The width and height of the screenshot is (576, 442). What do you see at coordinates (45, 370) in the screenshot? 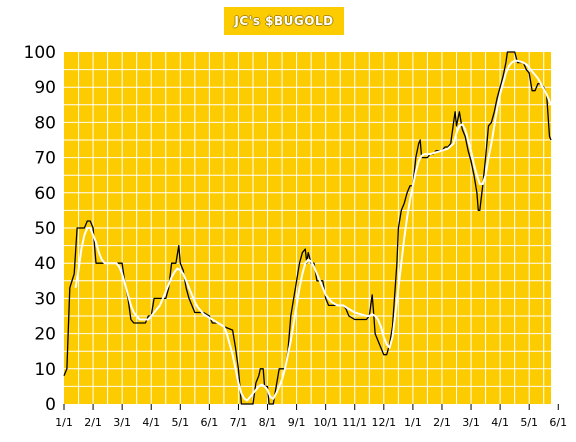
I see `y-tick-label: 10` at bounding box center [45, 370].